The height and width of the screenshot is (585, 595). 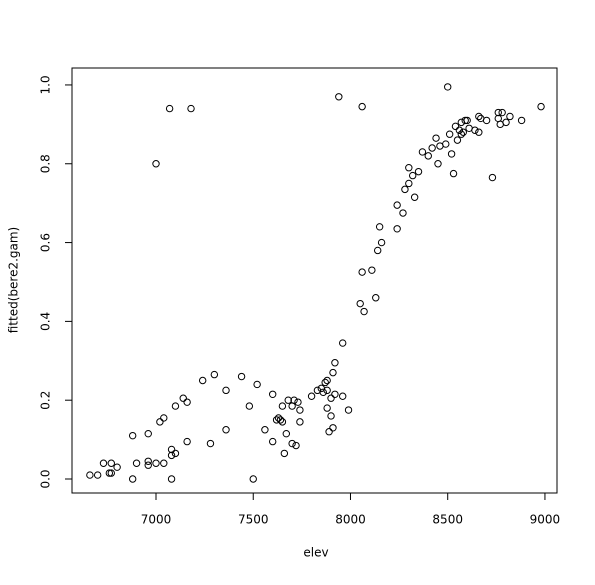 I want to click on y-tick-label: 0.0, so click(x=46, y=478).